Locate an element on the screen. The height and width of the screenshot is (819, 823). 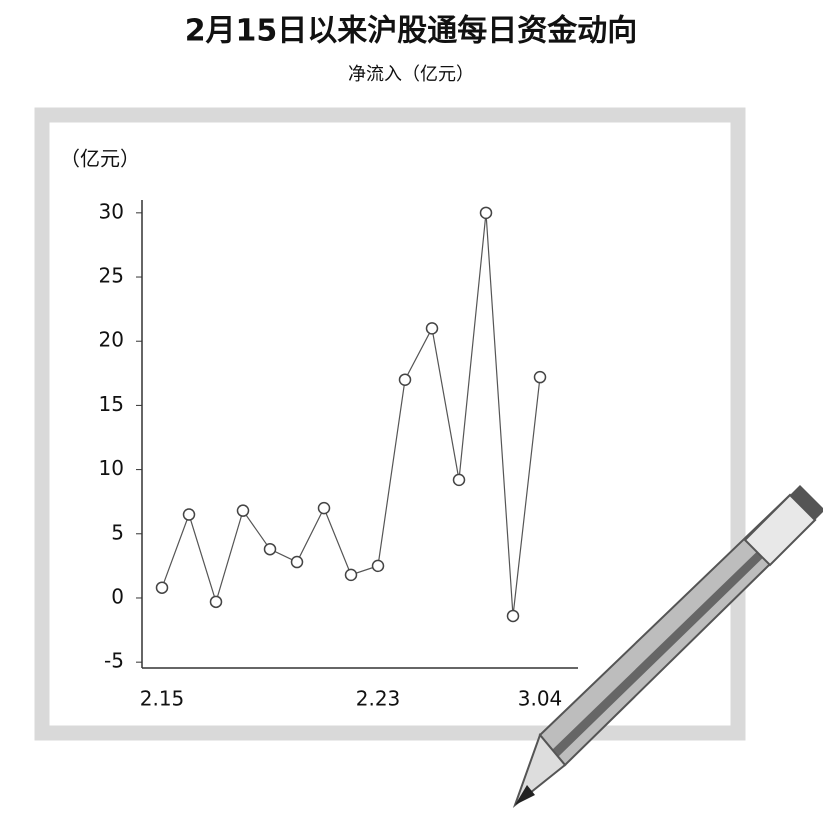
y-tick-label: -5 is located at coordinates (114, 661).